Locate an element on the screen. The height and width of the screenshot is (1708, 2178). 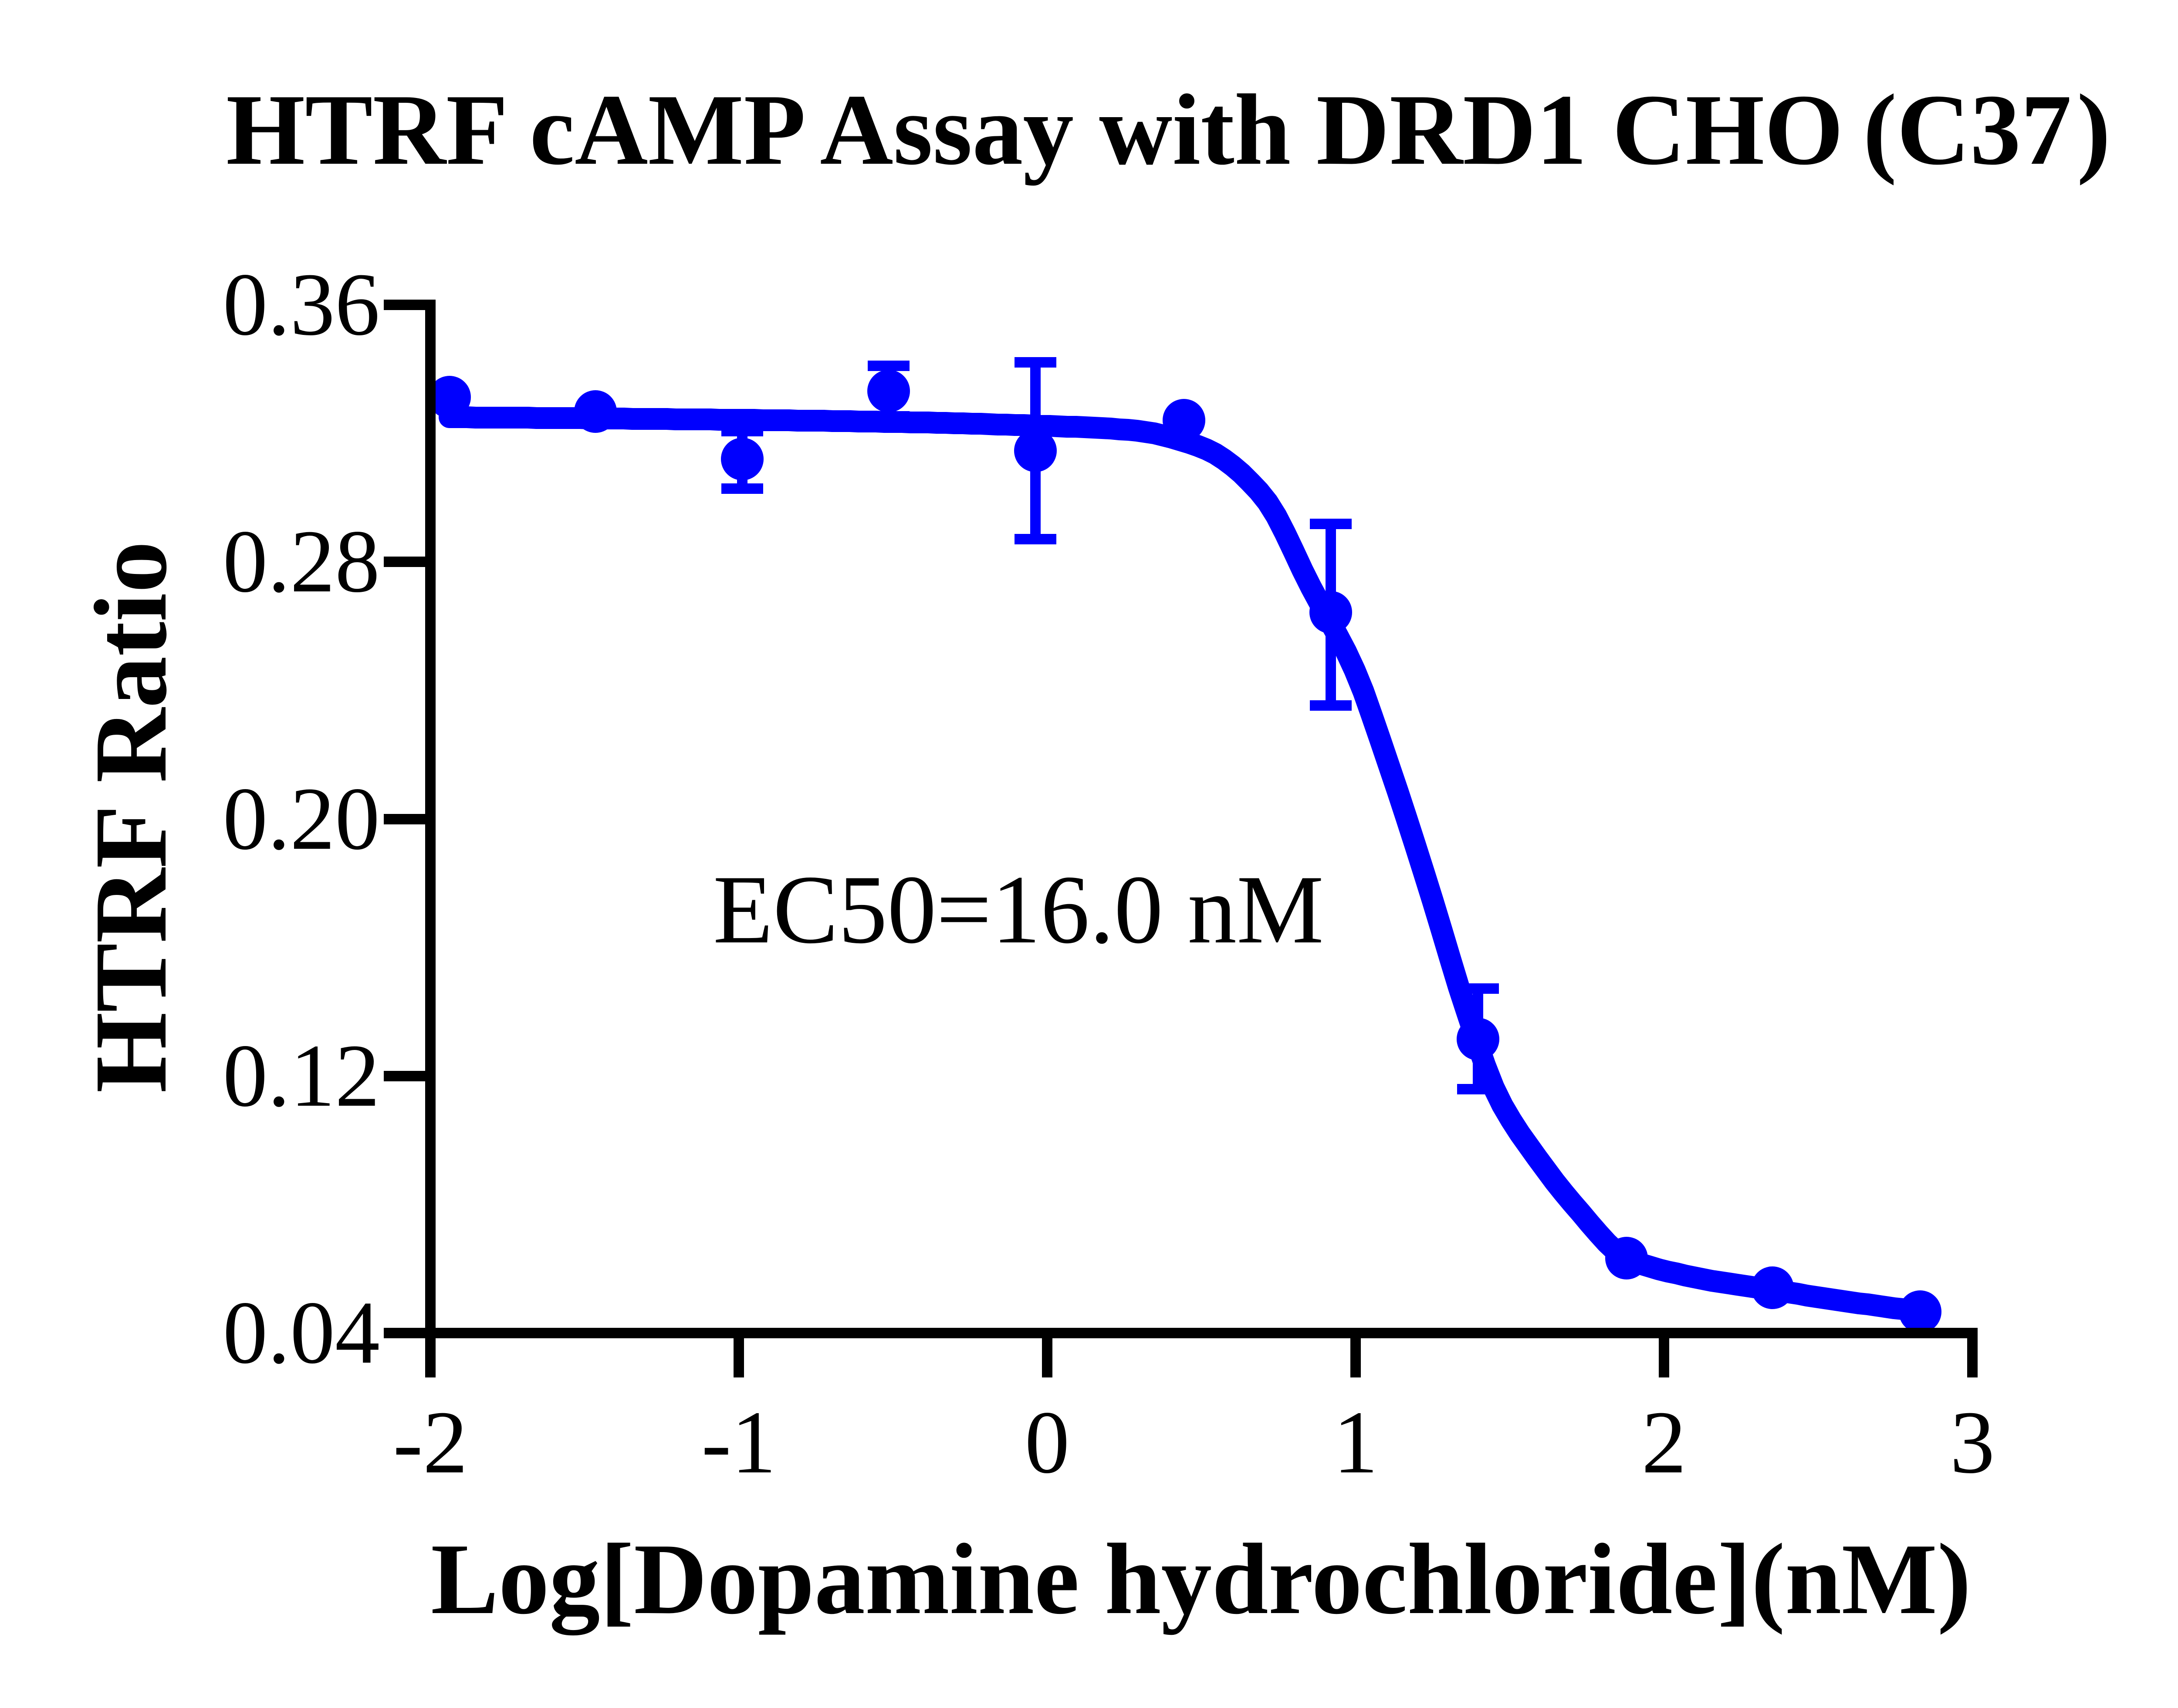
svg-text: 1 is located at coordinates (1355, 1442).